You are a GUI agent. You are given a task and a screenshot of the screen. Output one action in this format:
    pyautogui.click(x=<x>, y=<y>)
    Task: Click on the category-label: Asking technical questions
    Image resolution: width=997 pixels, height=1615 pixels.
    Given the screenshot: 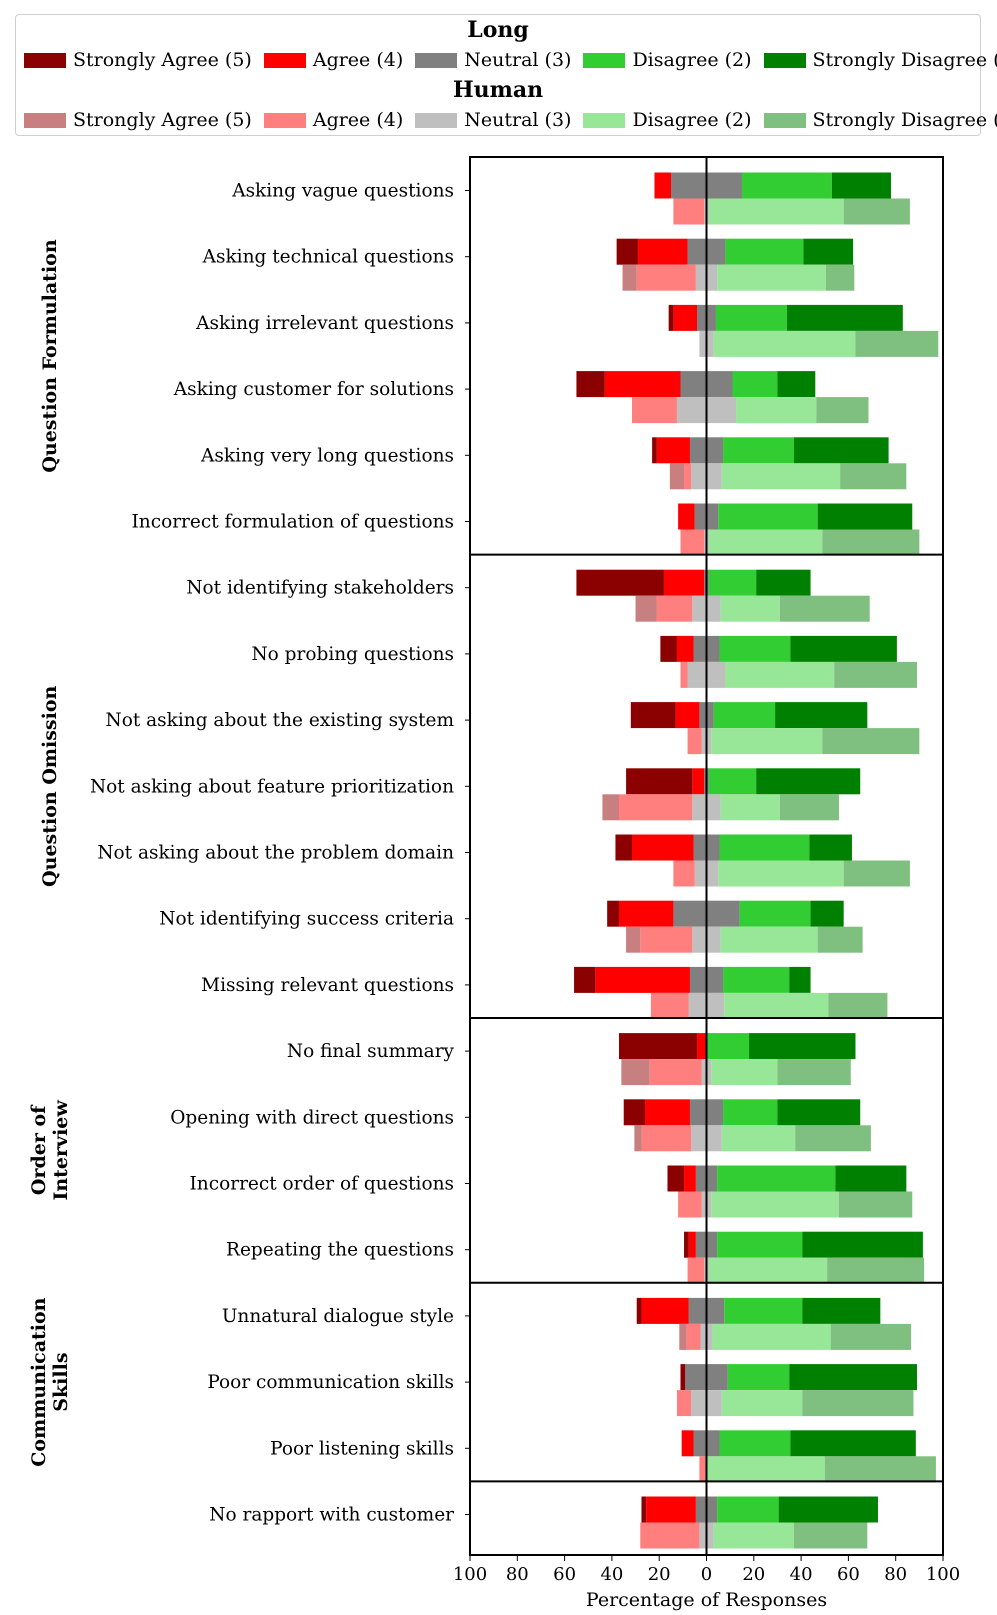 What is the action you would take?
    pyautogui.click(x=328, y=257)
    